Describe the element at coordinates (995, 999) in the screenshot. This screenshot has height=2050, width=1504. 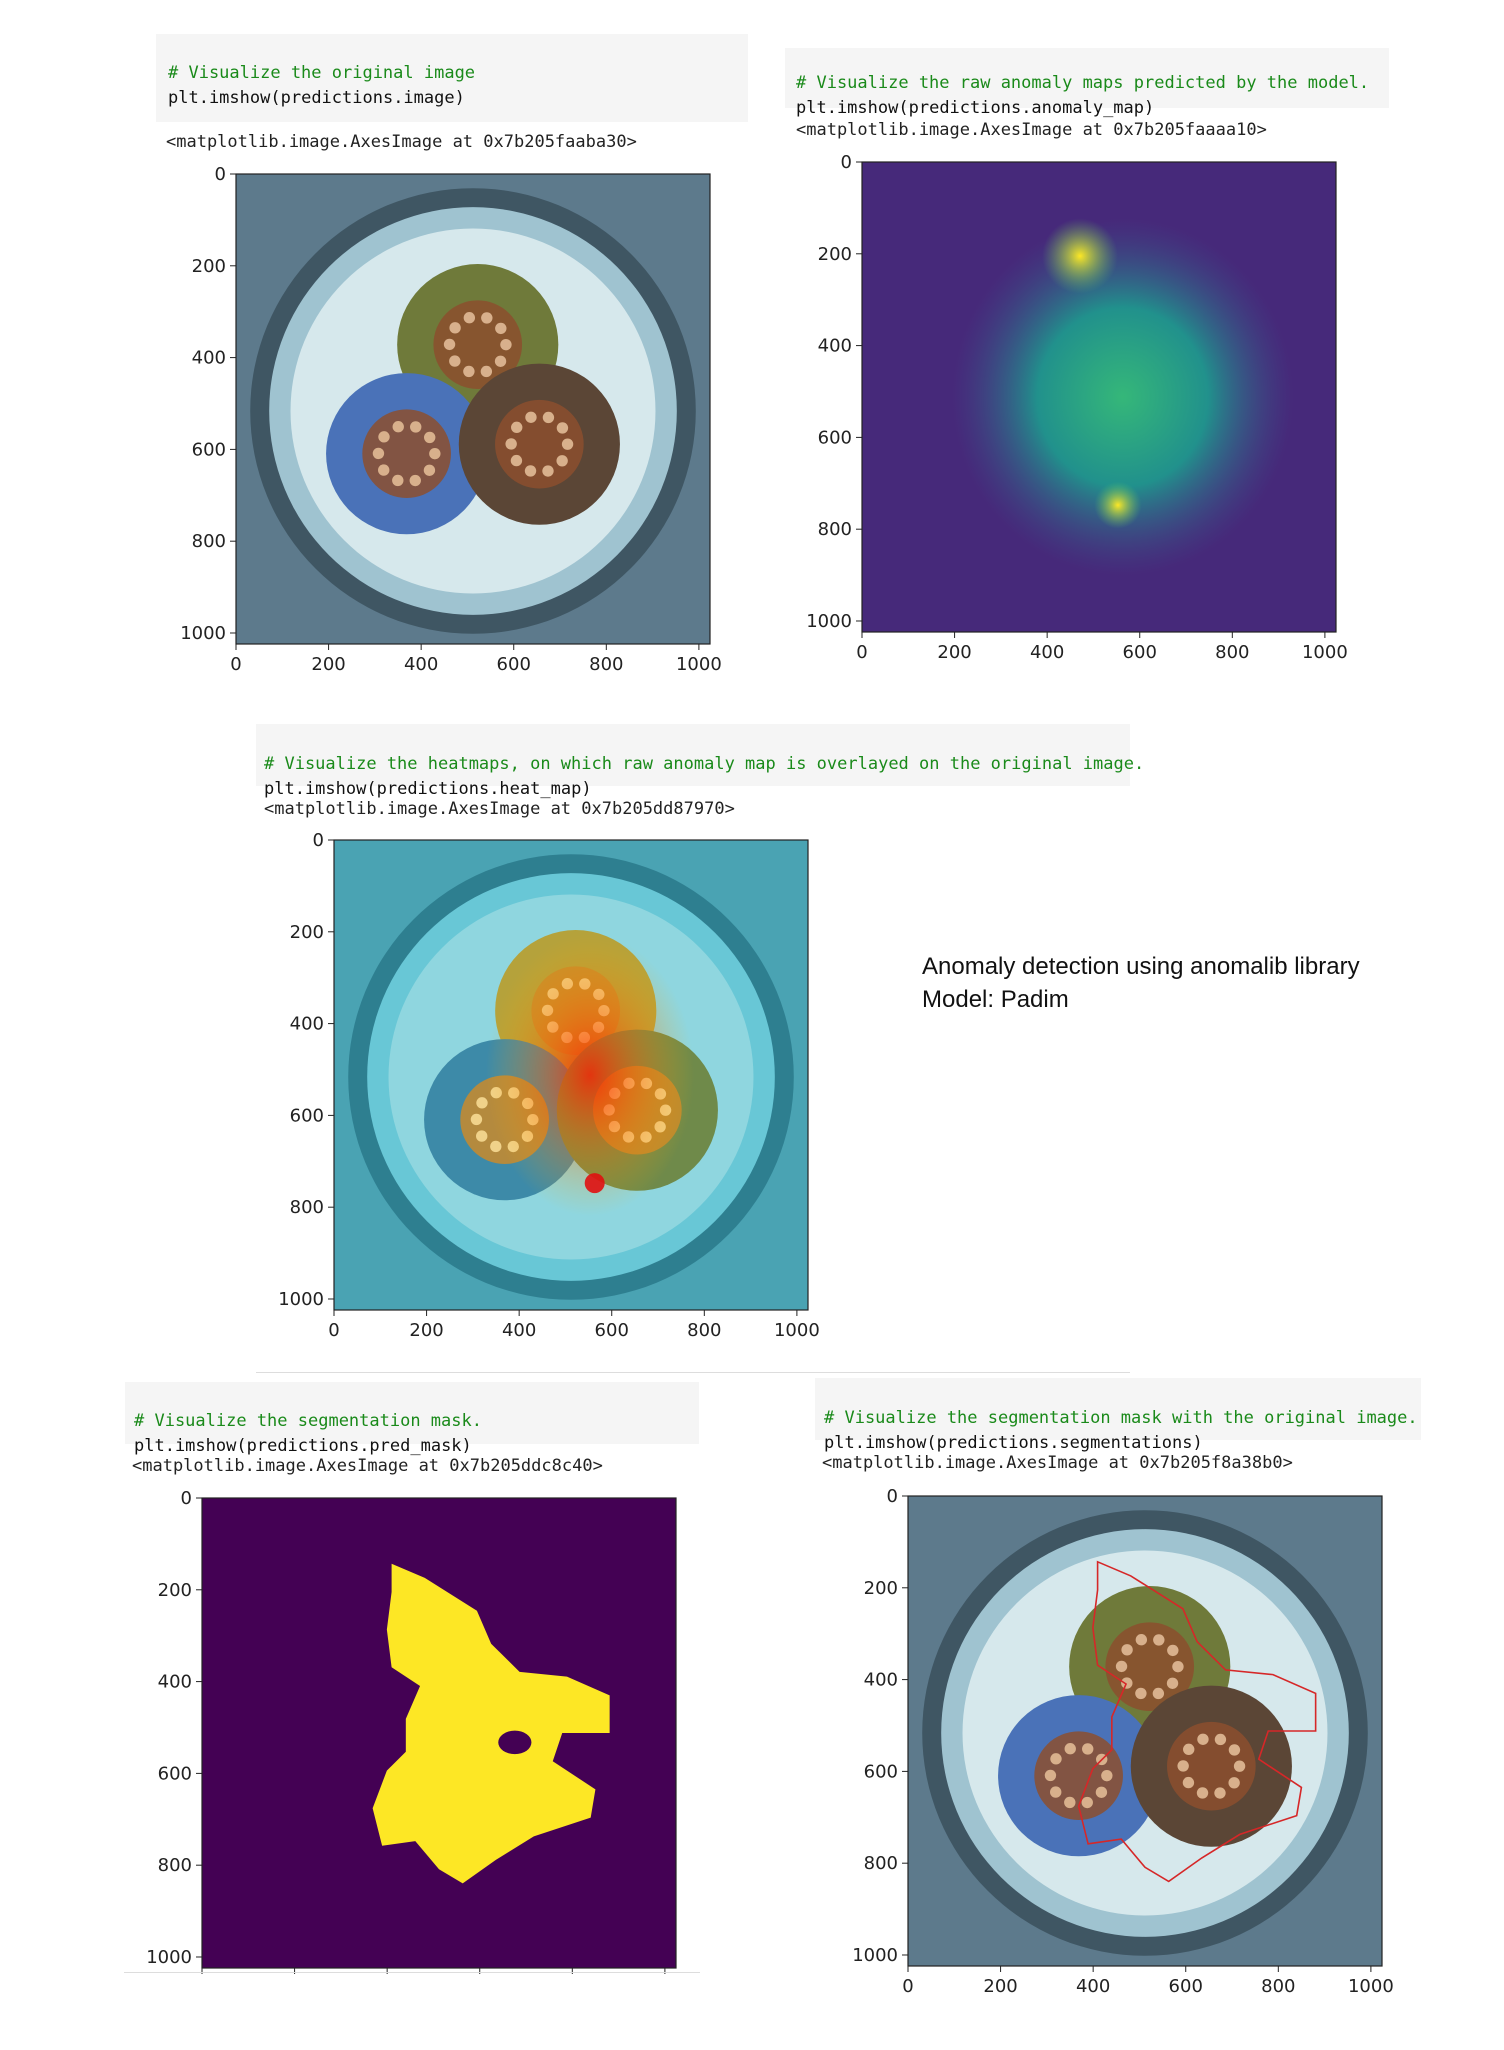
I see `annotation-line-2: Model: Padim` at that location.